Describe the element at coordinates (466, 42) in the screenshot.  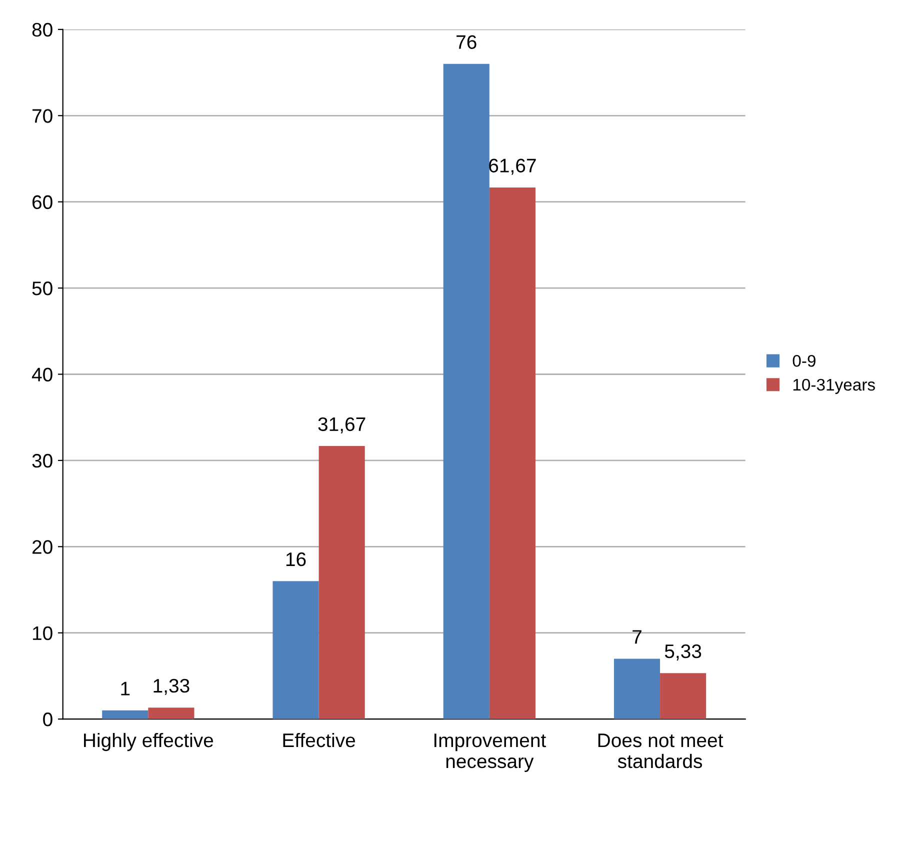
I see `data-label: 76` at that location.